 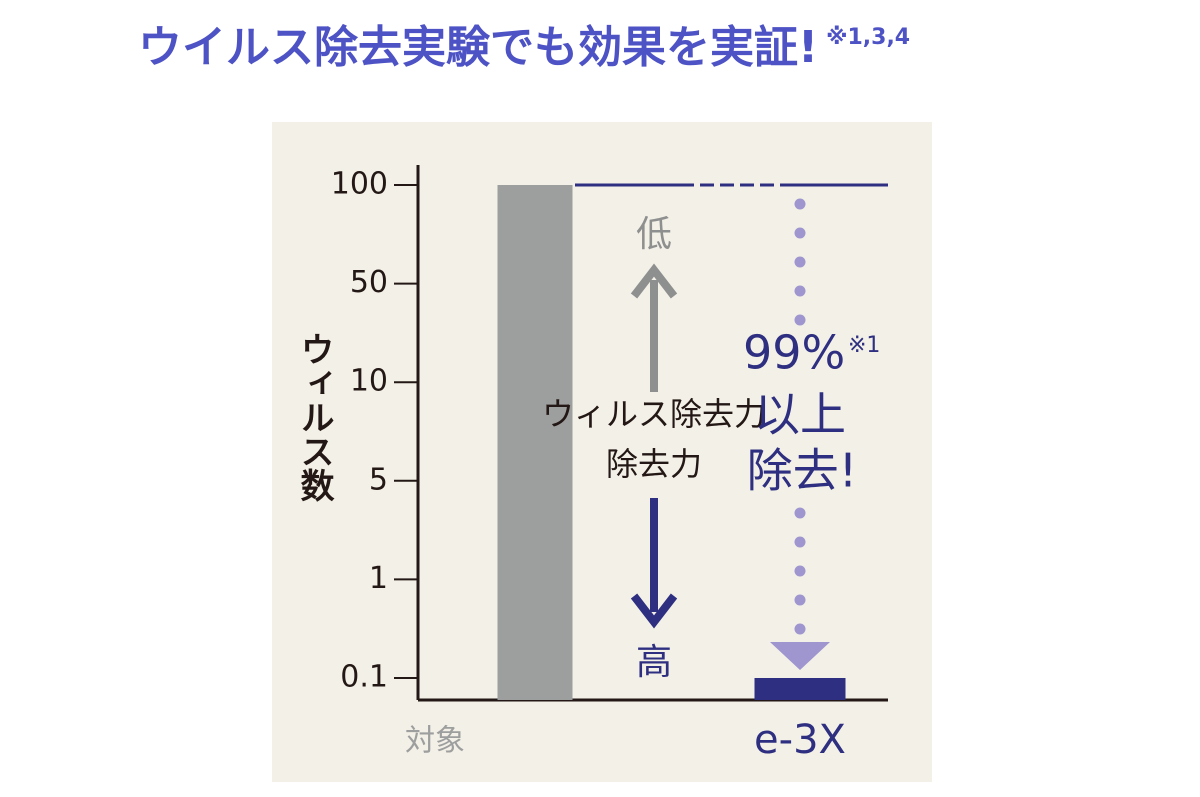 What do you see at coordinates (800, 656) in the screenshot?
I see `arrow-head` at bounding box center [800, 656].